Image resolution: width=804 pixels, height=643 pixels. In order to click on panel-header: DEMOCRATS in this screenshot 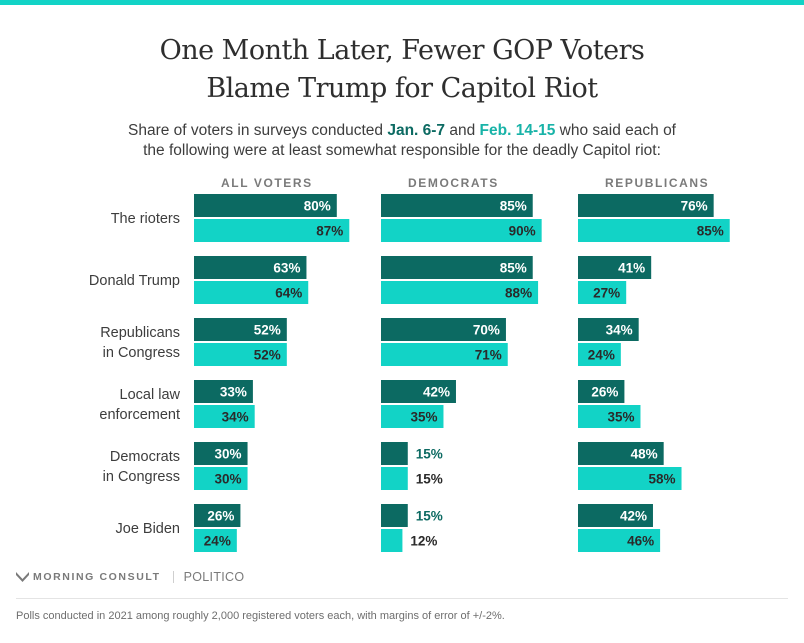, I will do `click(453, 183)`.